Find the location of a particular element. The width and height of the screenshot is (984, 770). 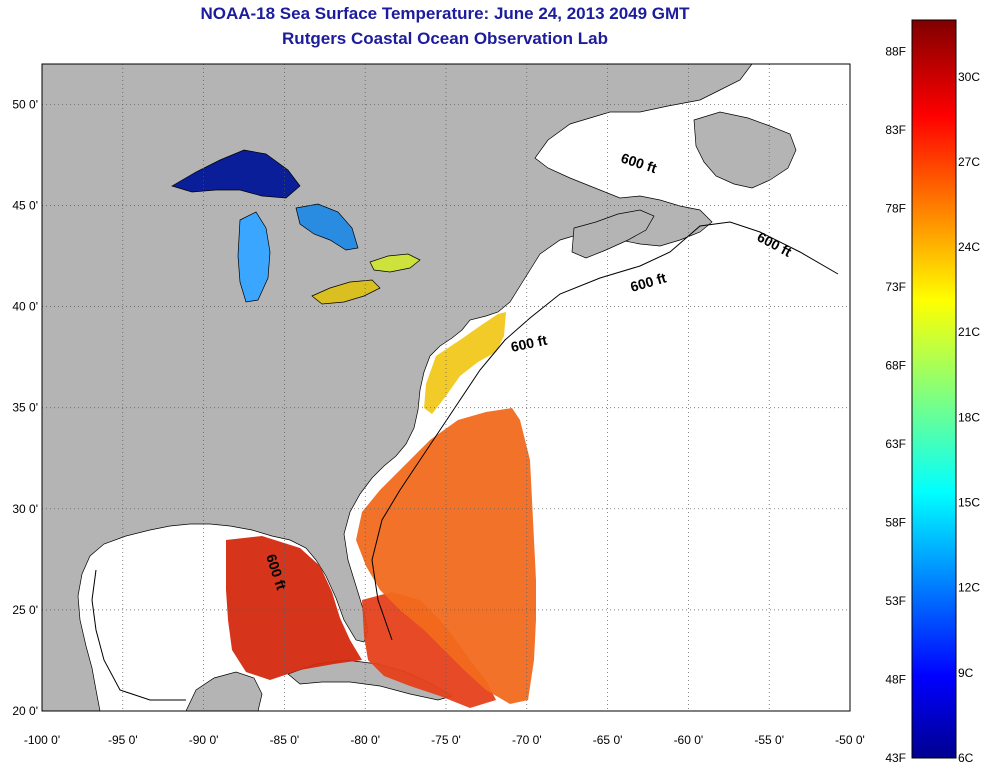

x-tick-label: -95 0' is located at coordinates (123, 740).